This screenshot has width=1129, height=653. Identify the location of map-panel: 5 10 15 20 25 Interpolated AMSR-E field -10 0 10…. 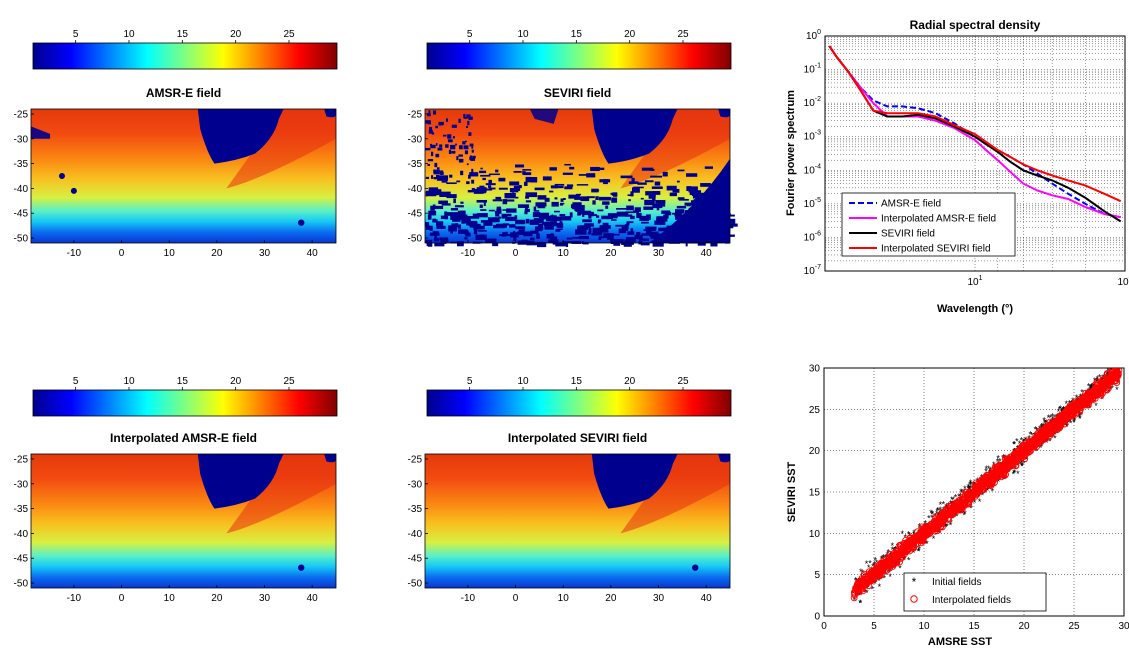
(176, 490).